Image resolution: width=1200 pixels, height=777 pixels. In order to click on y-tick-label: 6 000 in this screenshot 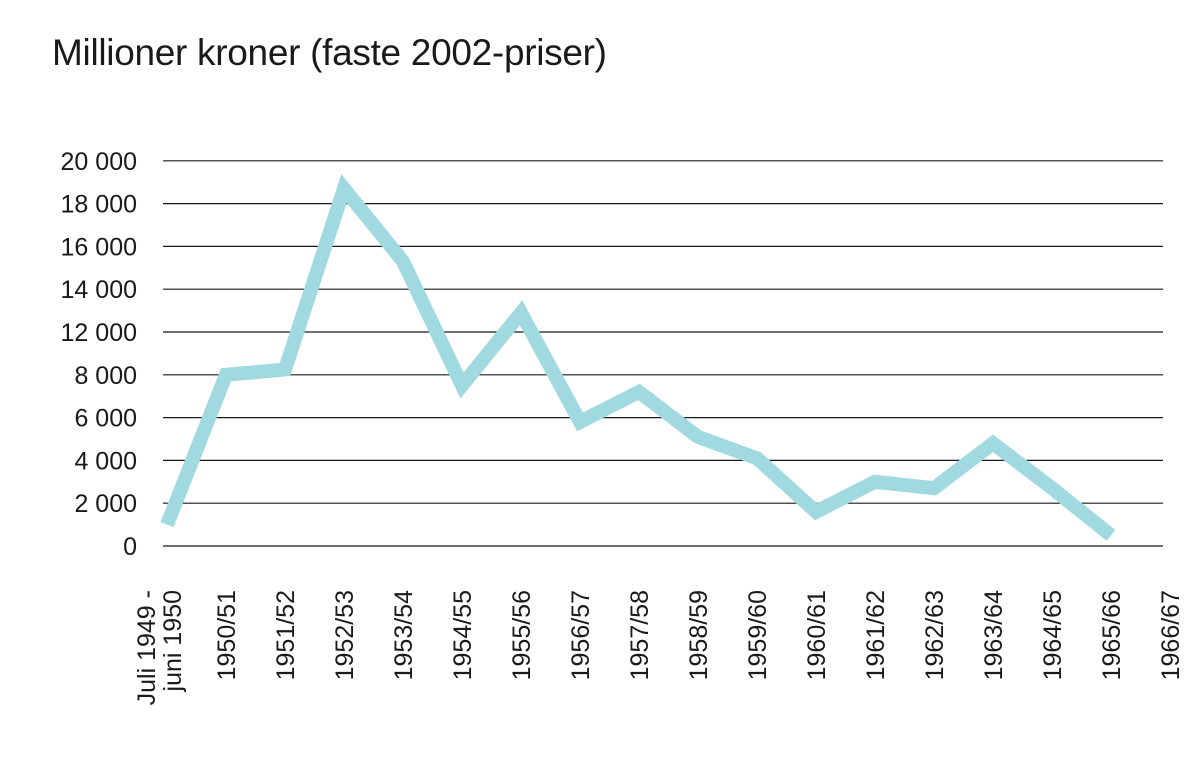, I will do `click(105, 419)`.